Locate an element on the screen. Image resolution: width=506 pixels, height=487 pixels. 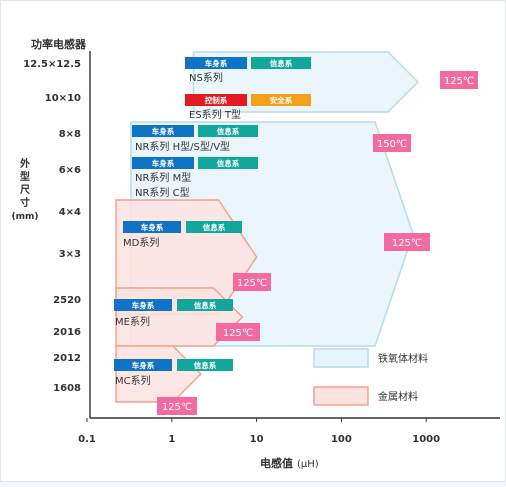
x-tick-label: 10 is located at coordinates (257, 439).